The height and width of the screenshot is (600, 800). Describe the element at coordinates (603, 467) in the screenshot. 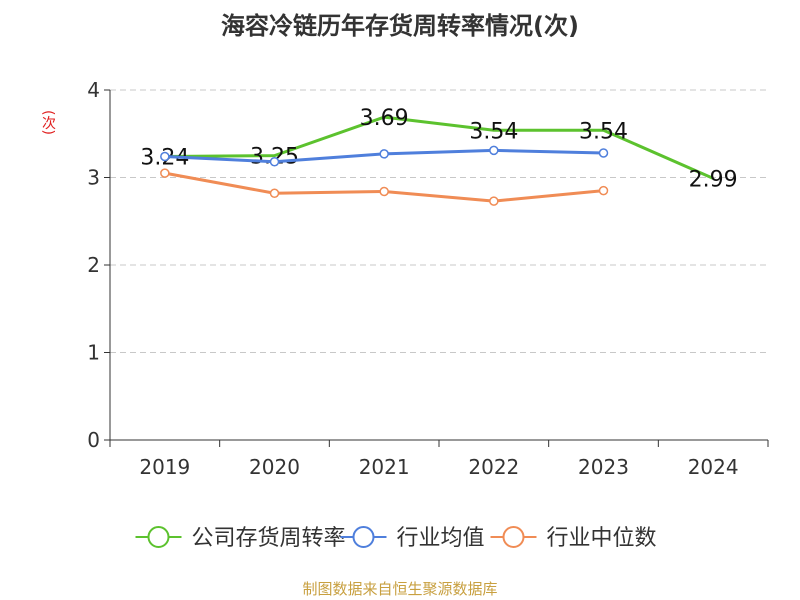

I see `x-tick-label: 2023` at that location.